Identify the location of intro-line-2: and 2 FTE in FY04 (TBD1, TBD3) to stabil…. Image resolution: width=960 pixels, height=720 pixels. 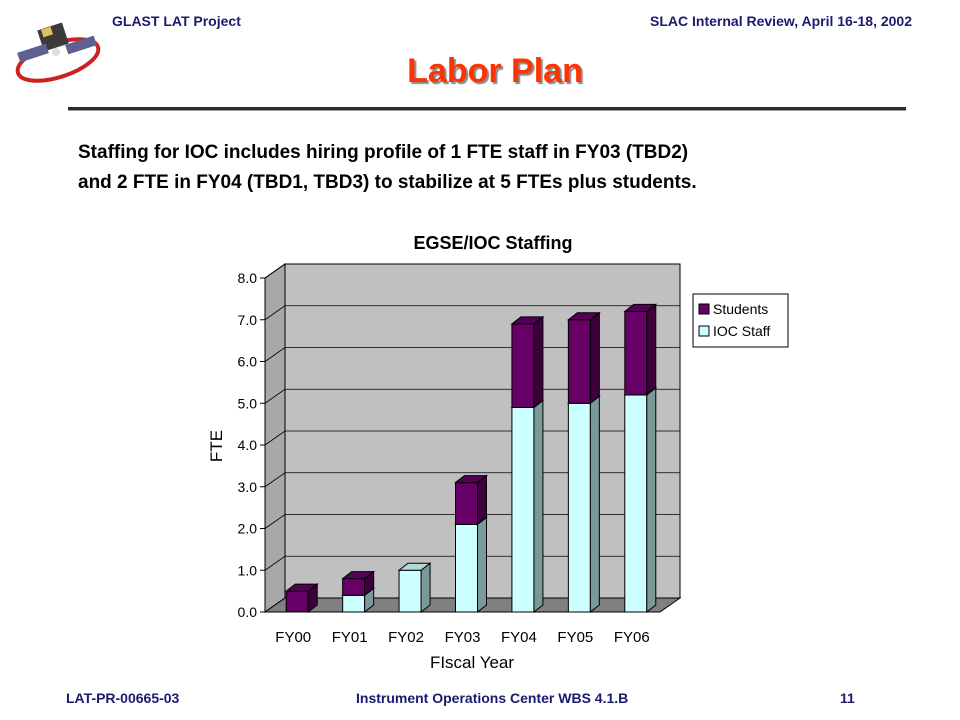
(387, 182).